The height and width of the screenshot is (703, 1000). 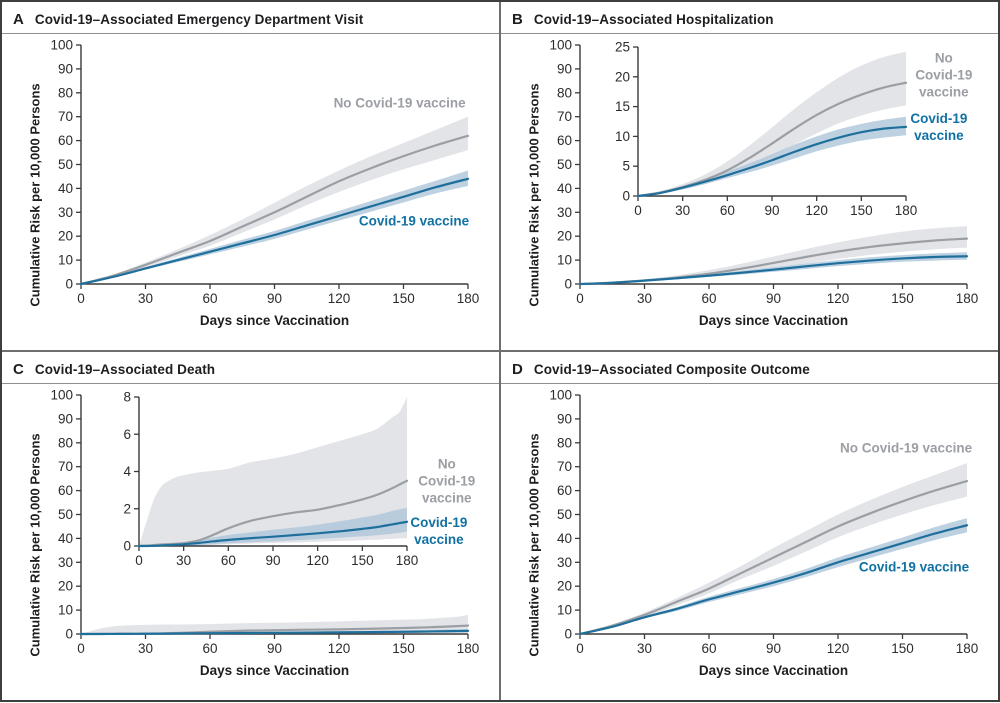 I want to click on panel-letter: D, so click(x=517, y=369).